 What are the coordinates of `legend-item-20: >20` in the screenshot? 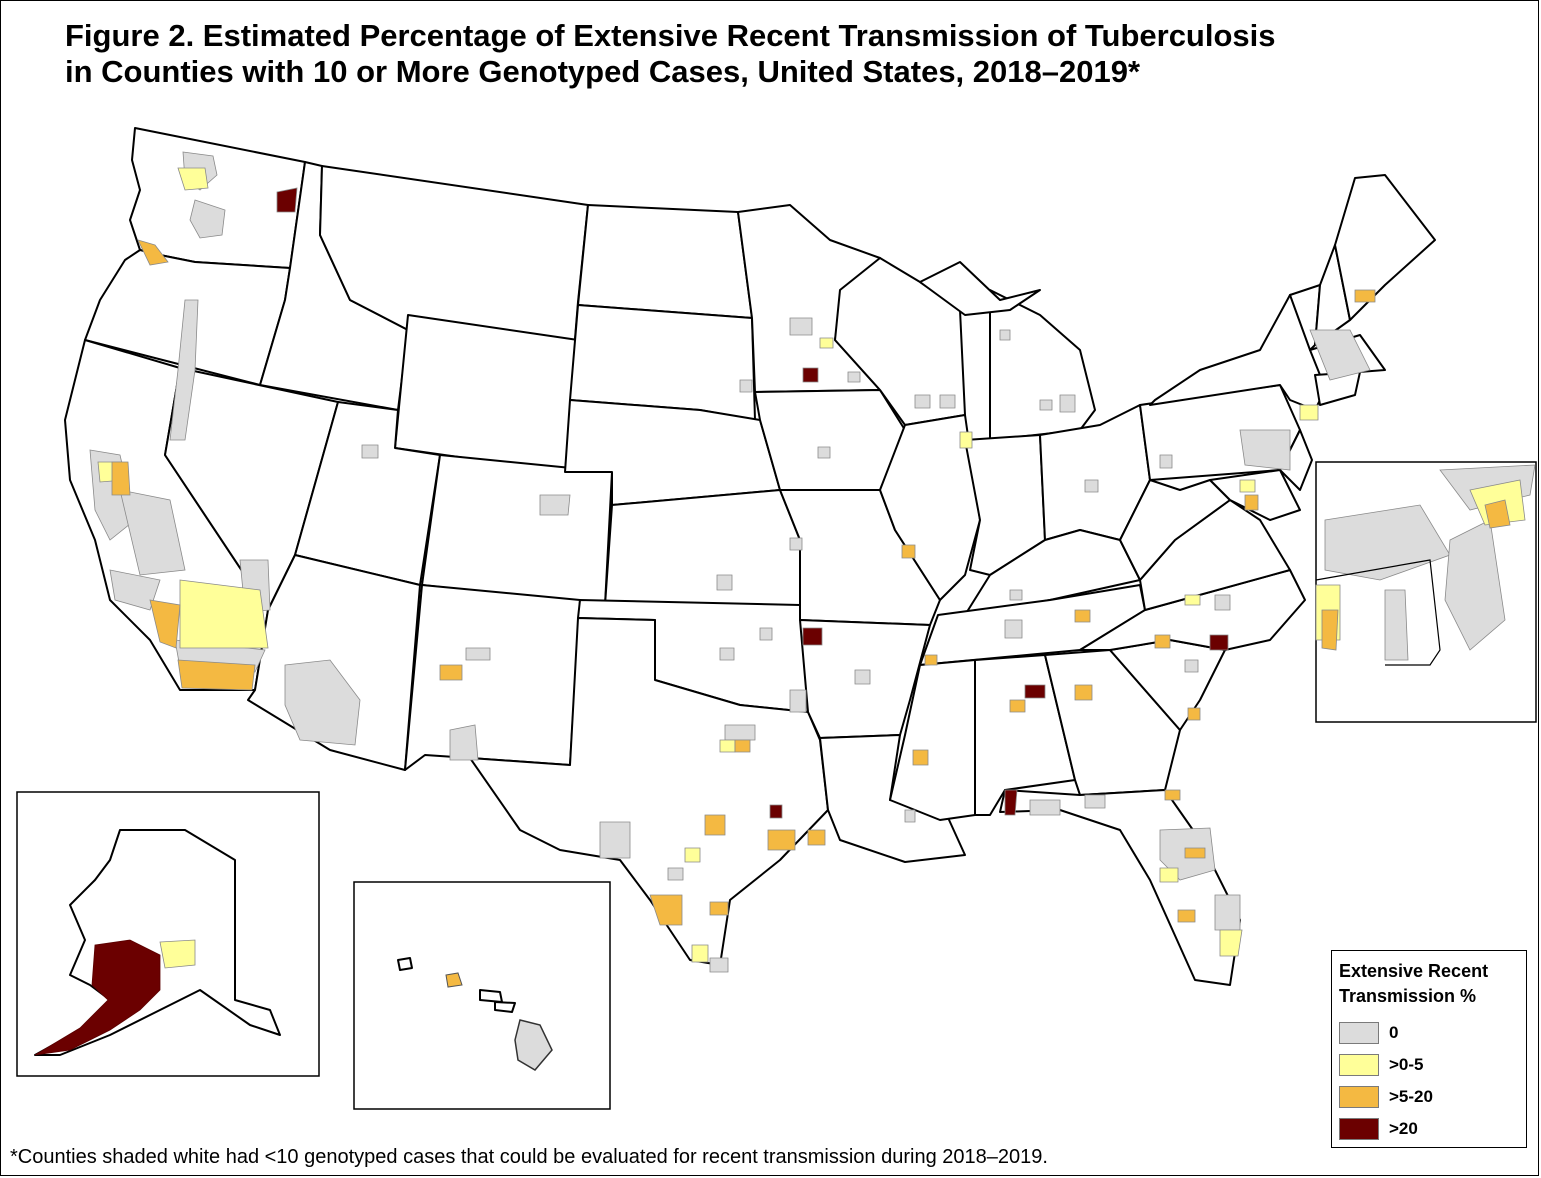 It's located at (1378, 1129).